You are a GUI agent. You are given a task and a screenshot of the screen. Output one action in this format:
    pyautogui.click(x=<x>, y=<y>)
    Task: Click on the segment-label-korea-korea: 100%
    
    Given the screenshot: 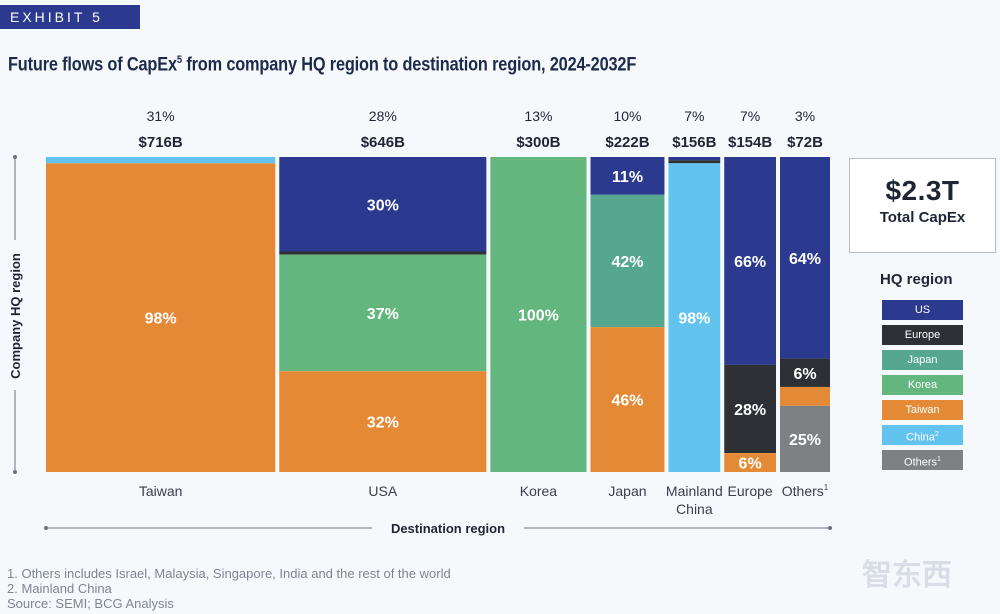 What is the action you would take?
    pyautogui.click(x=538, y=316)
    